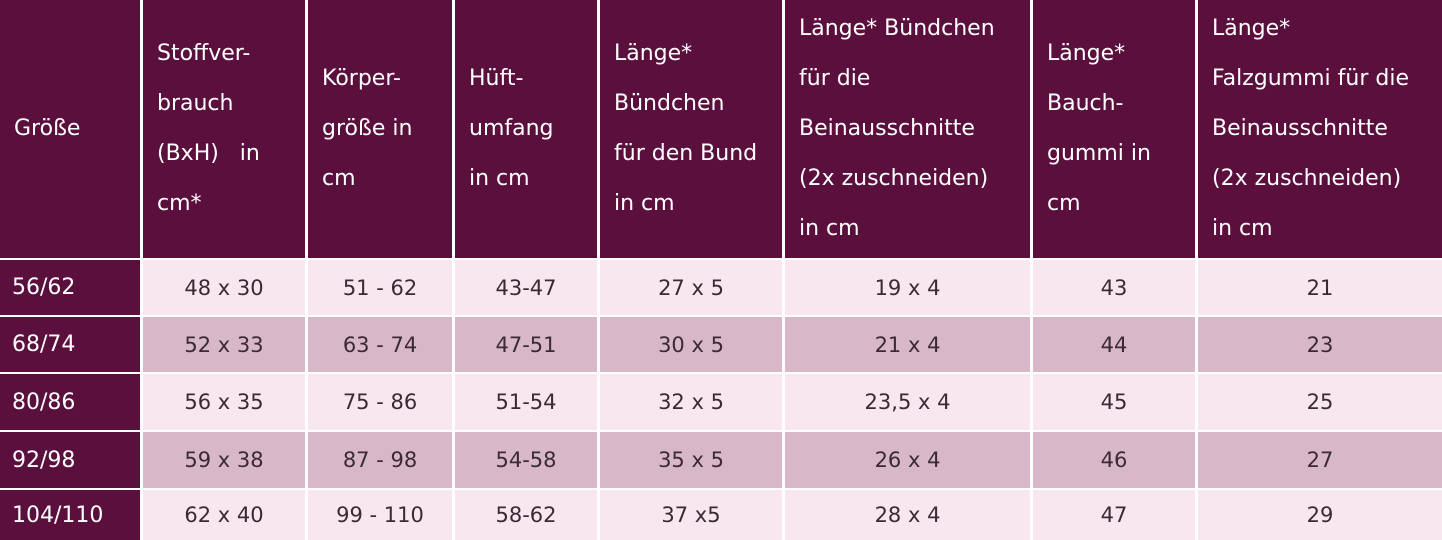 The height and width of the screenshot is (540, 1442). Describe the element at coordinates (907, 515) in the screenshot. I see `table-cell: 28 x 4` at that location.